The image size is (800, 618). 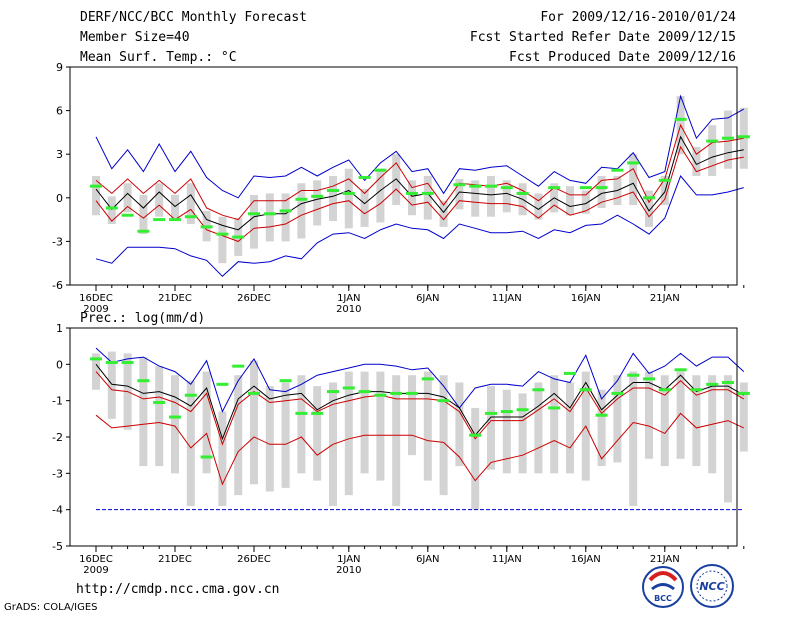 I want to click on source-url: http://cmdp.ncc.cma.gov.cn, so click(x=178, y=589).